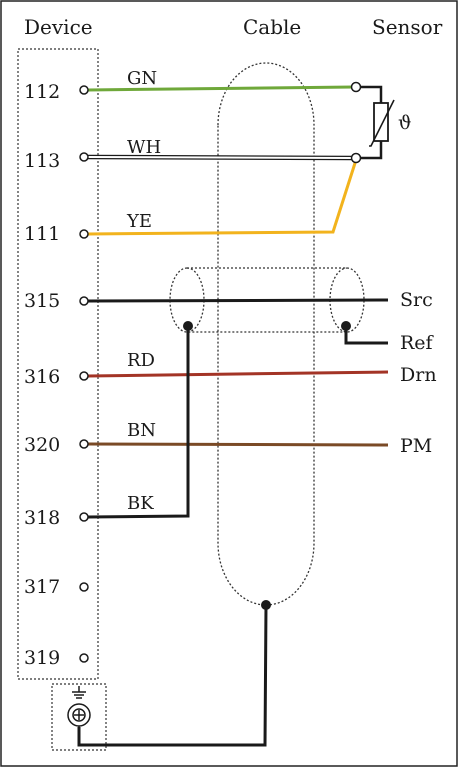  I want to click on terminal-315: 315, so click(42, 301).